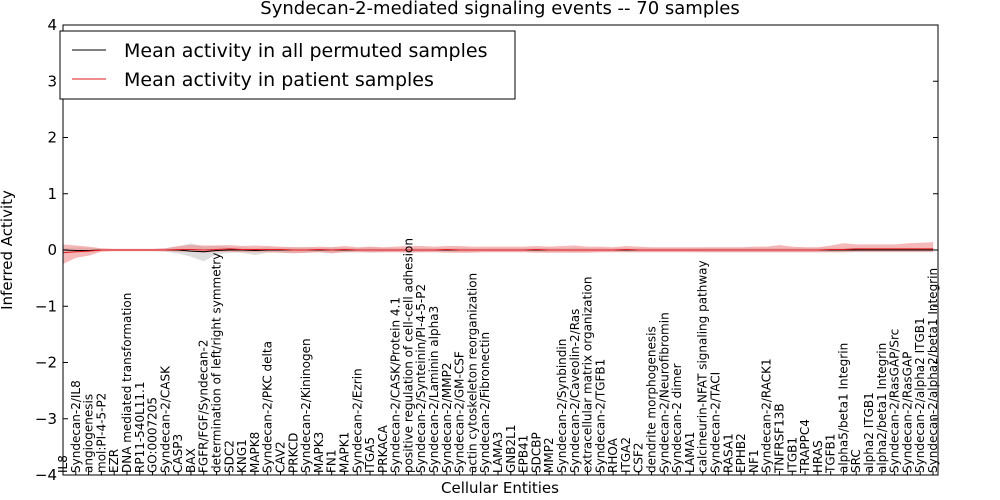 Image resolution: width=1000 pixels, height=500 pixels. Describe the element at coordinates (652, 399) in the screenshot. I see `x-category-label: dendrite morphogenesis` at that location.